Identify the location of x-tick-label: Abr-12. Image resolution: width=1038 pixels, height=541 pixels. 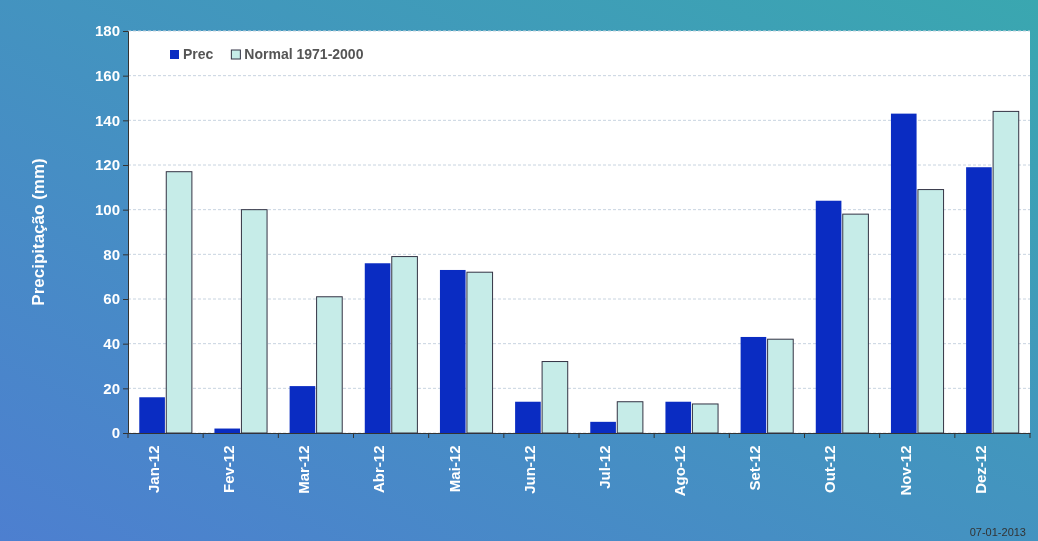
(379, 469).